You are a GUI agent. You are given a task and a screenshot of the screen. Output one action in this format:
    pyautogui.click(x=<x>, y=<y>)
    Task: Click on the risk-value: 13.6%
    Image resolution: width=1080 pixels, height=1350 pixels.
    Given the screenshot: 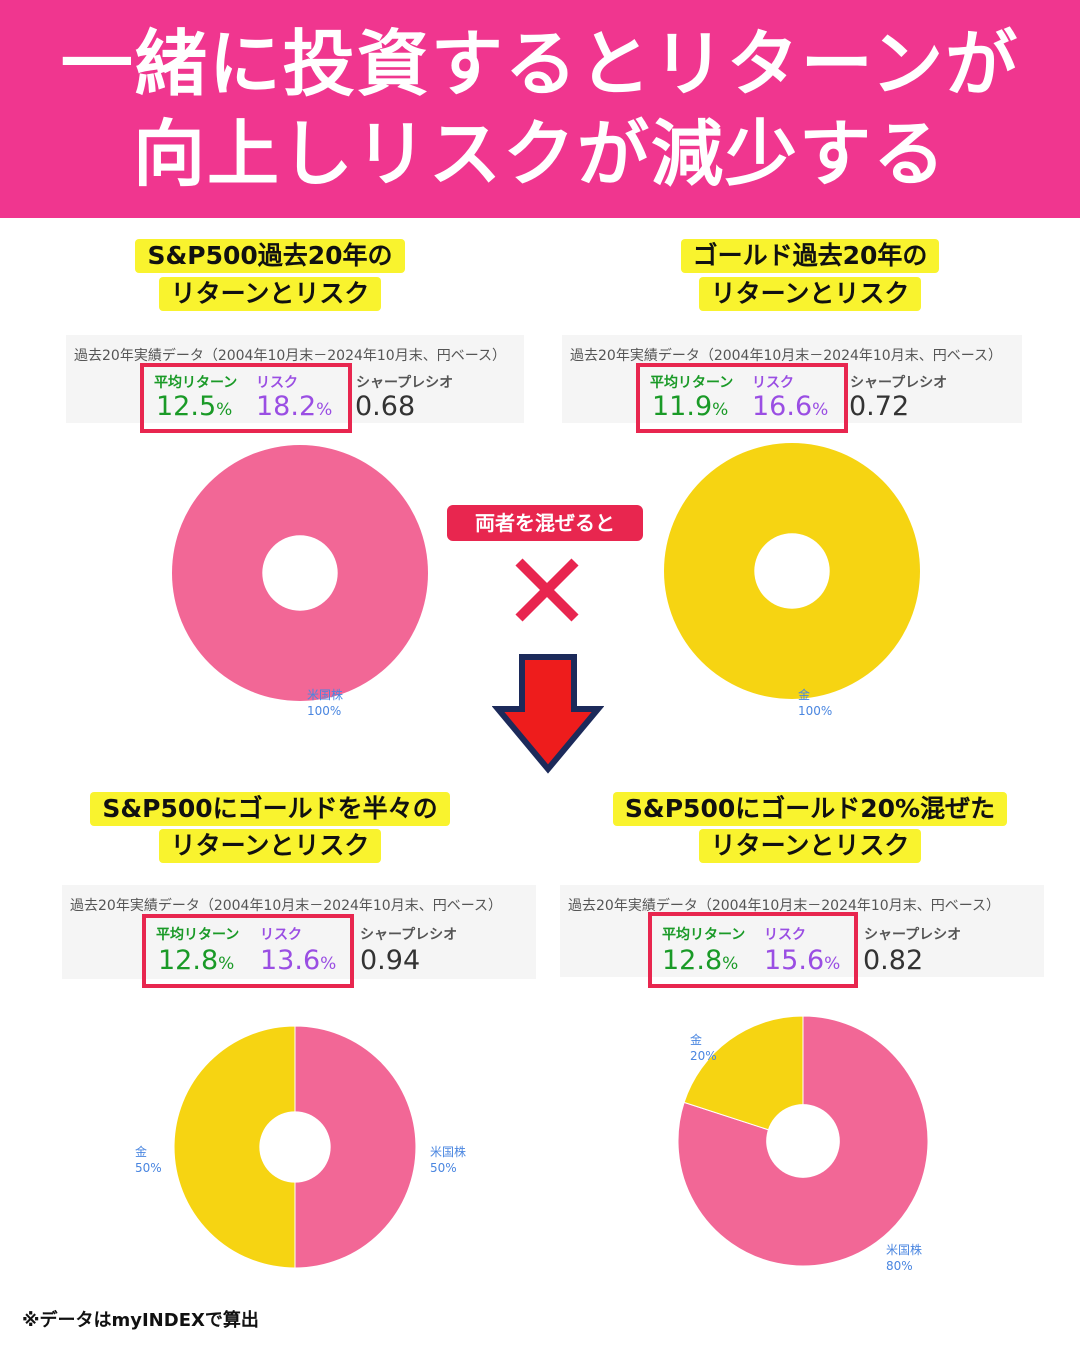 What is the action you would take?
    pyautogui.click(x=298, y=960)
    